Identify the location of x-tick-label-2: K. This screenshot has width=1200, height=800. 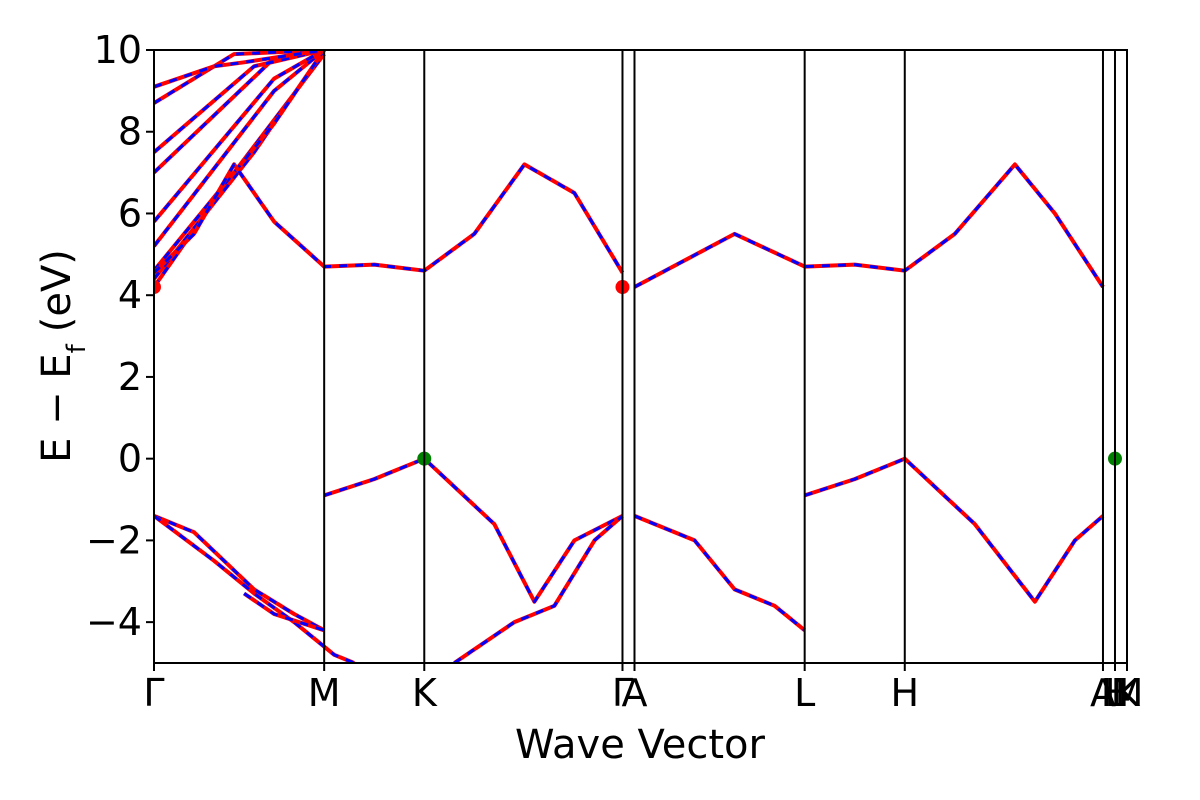
(425, 693).